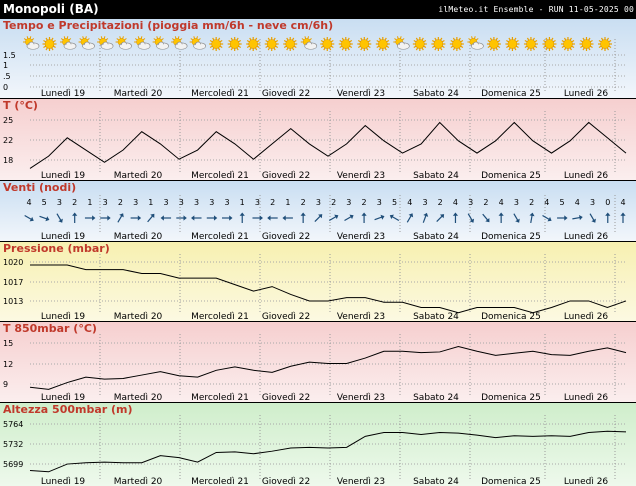  I want to click on day-label: Lunedì 26, so click(586, 93).